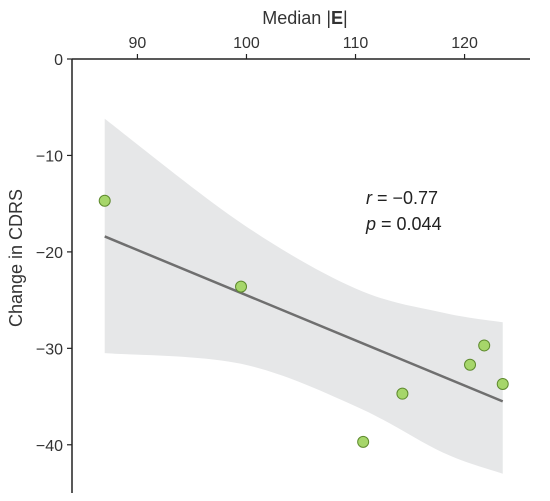  Describe the element at coordinates (402, 198) in the screenshot. I see `r-annotation: r = −0.77` at that location.